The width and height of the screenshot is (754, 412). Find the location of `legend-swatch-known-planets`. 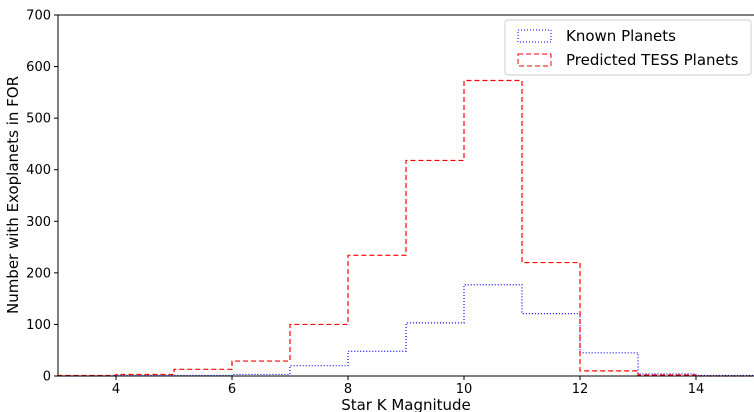

legend-swatch-known-planets is located at coordinates (534, 36).